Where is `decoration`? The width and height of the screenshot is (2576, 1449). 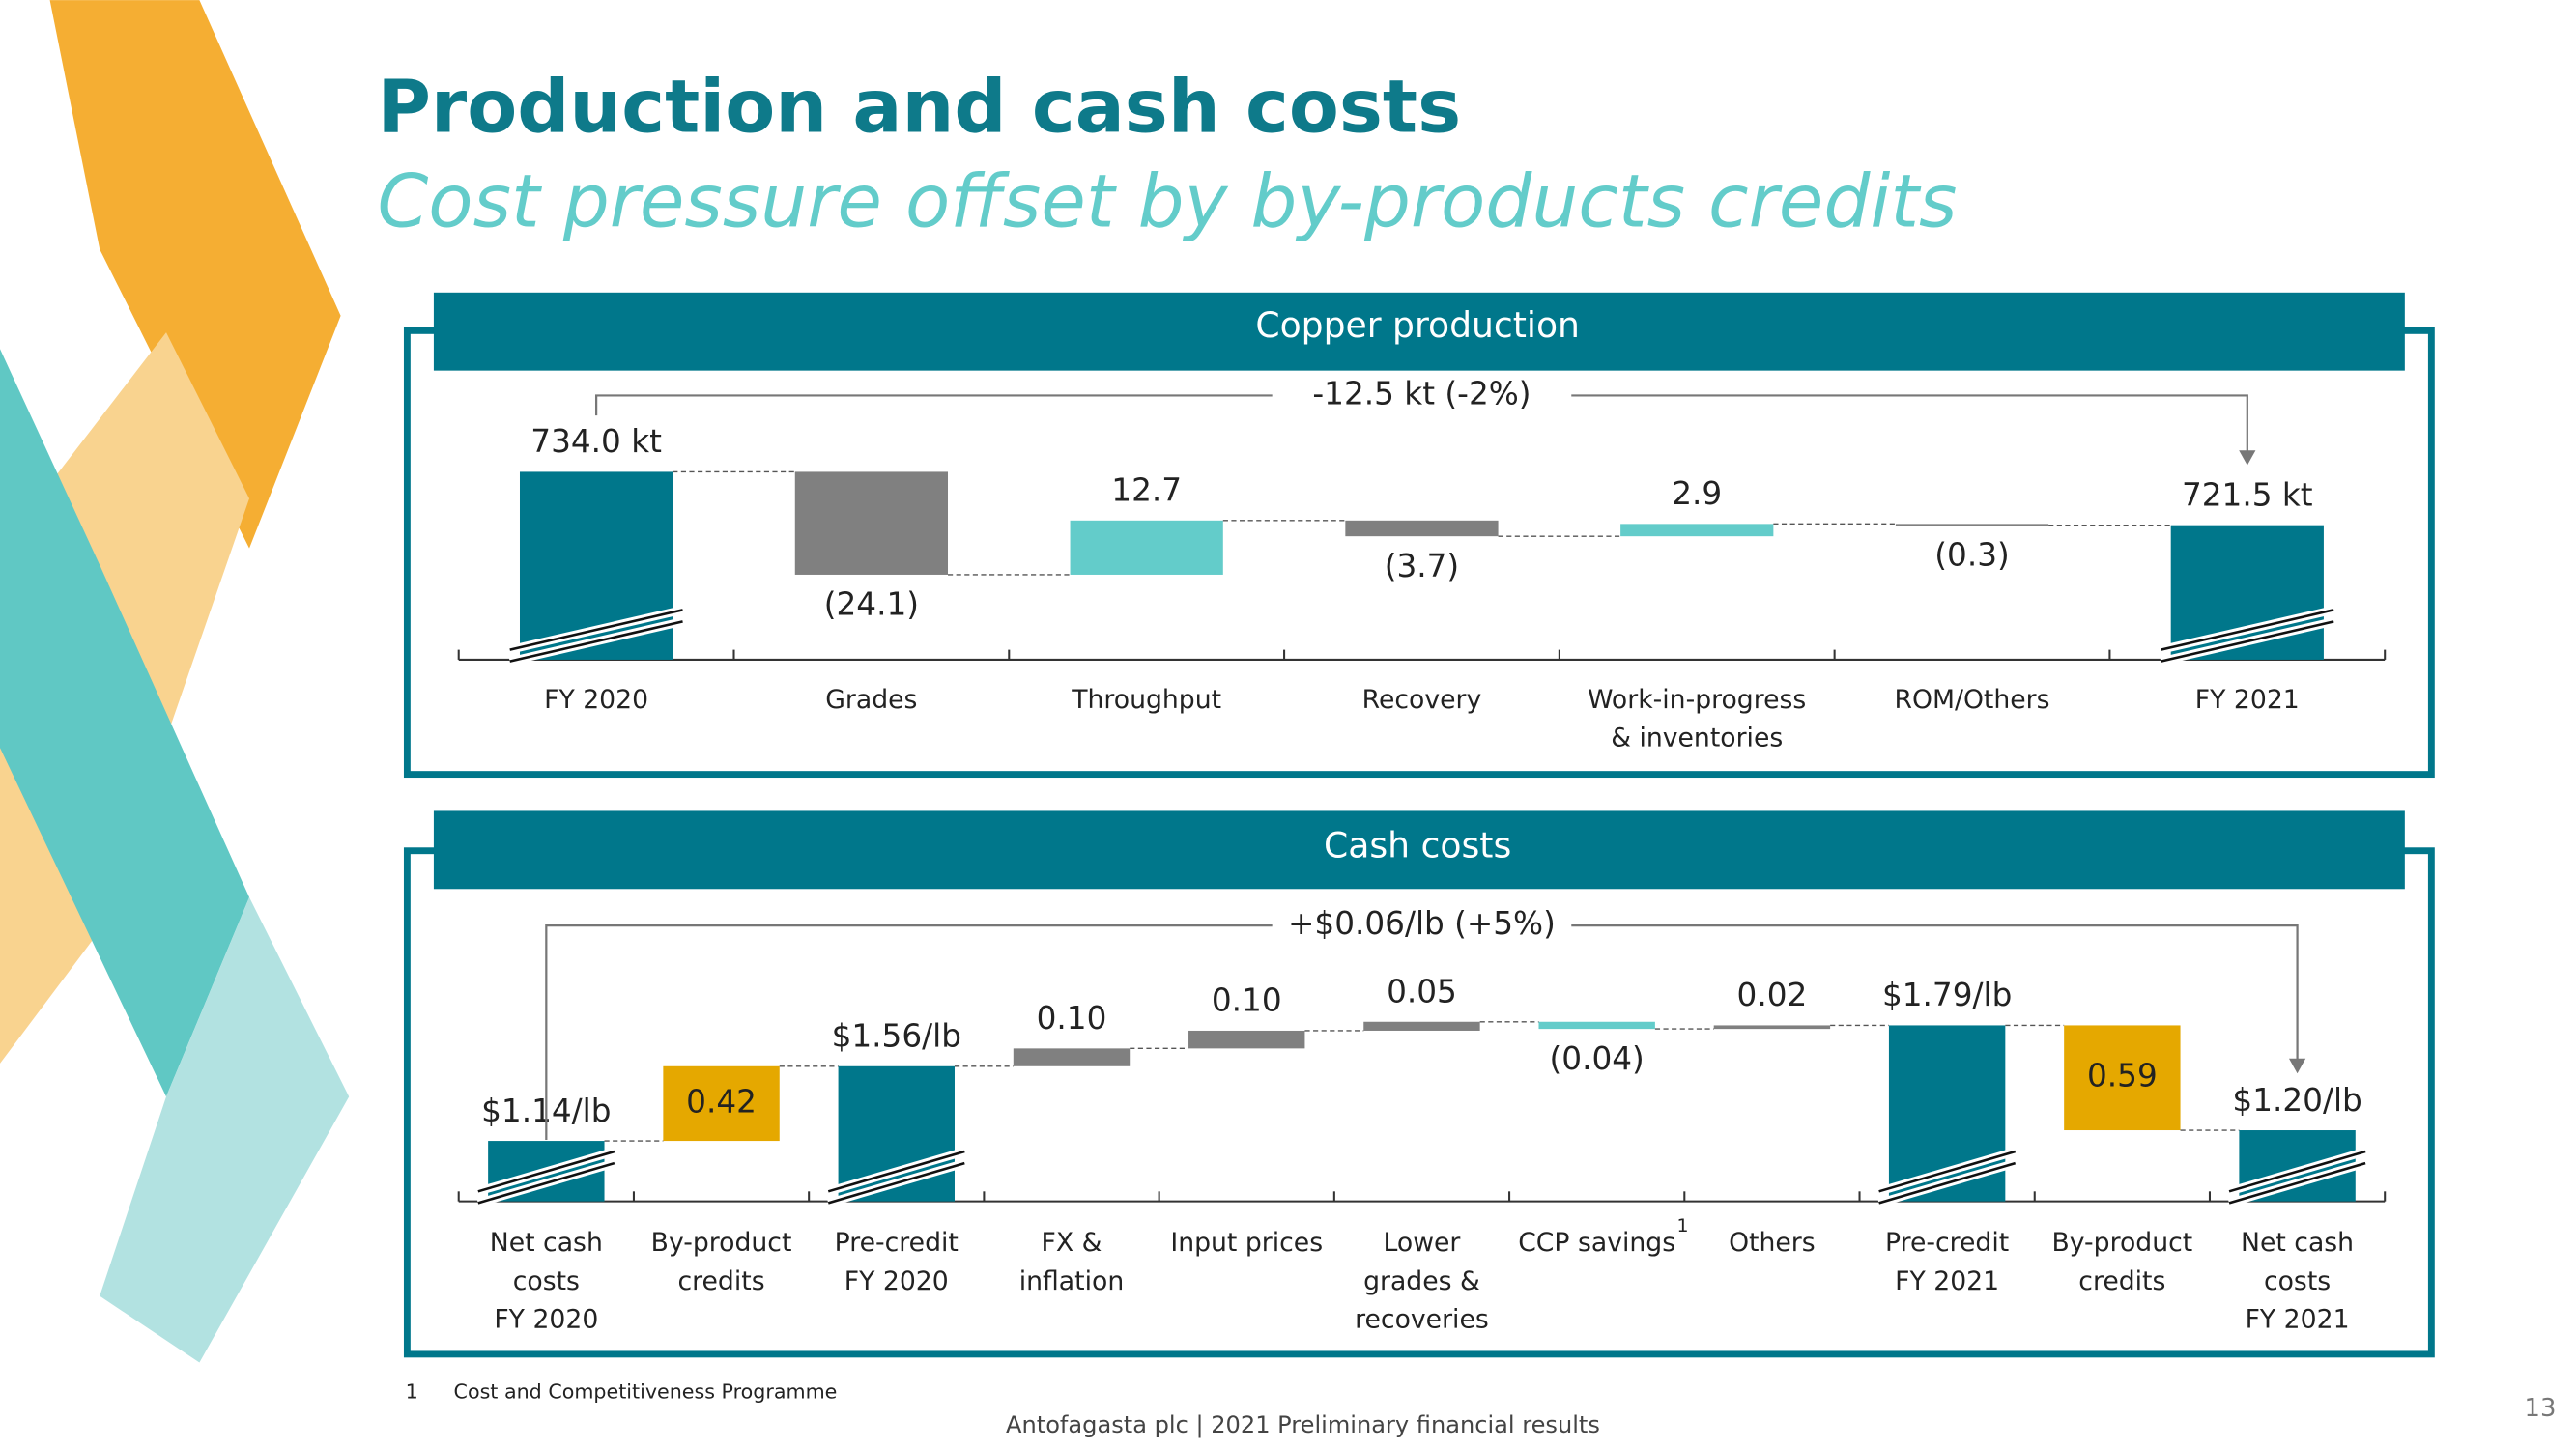
decoration is located at coordinates (175, 681).